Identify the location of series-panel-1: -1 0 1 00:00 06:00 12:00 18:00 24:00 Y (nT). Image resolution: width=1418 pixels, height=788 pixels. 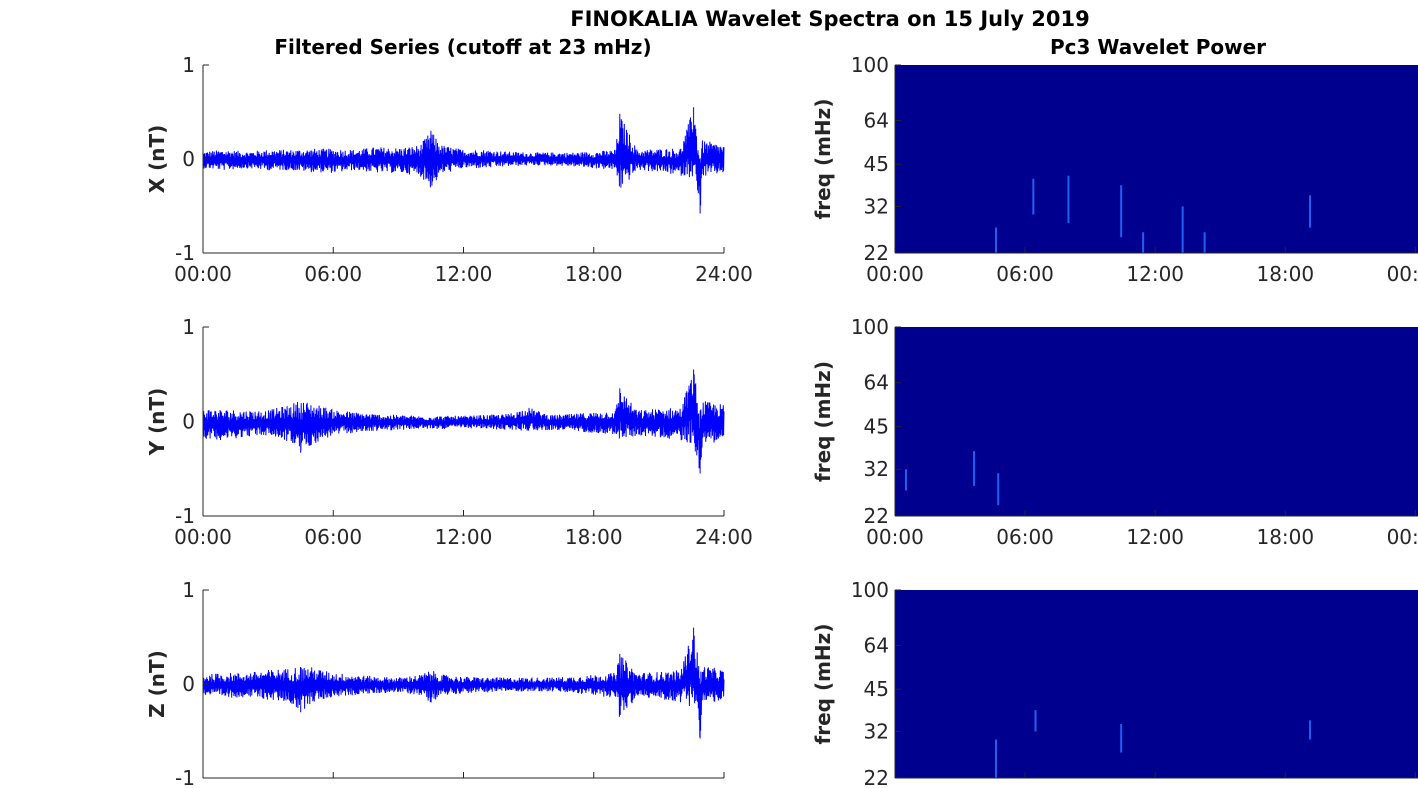
(449, 432).